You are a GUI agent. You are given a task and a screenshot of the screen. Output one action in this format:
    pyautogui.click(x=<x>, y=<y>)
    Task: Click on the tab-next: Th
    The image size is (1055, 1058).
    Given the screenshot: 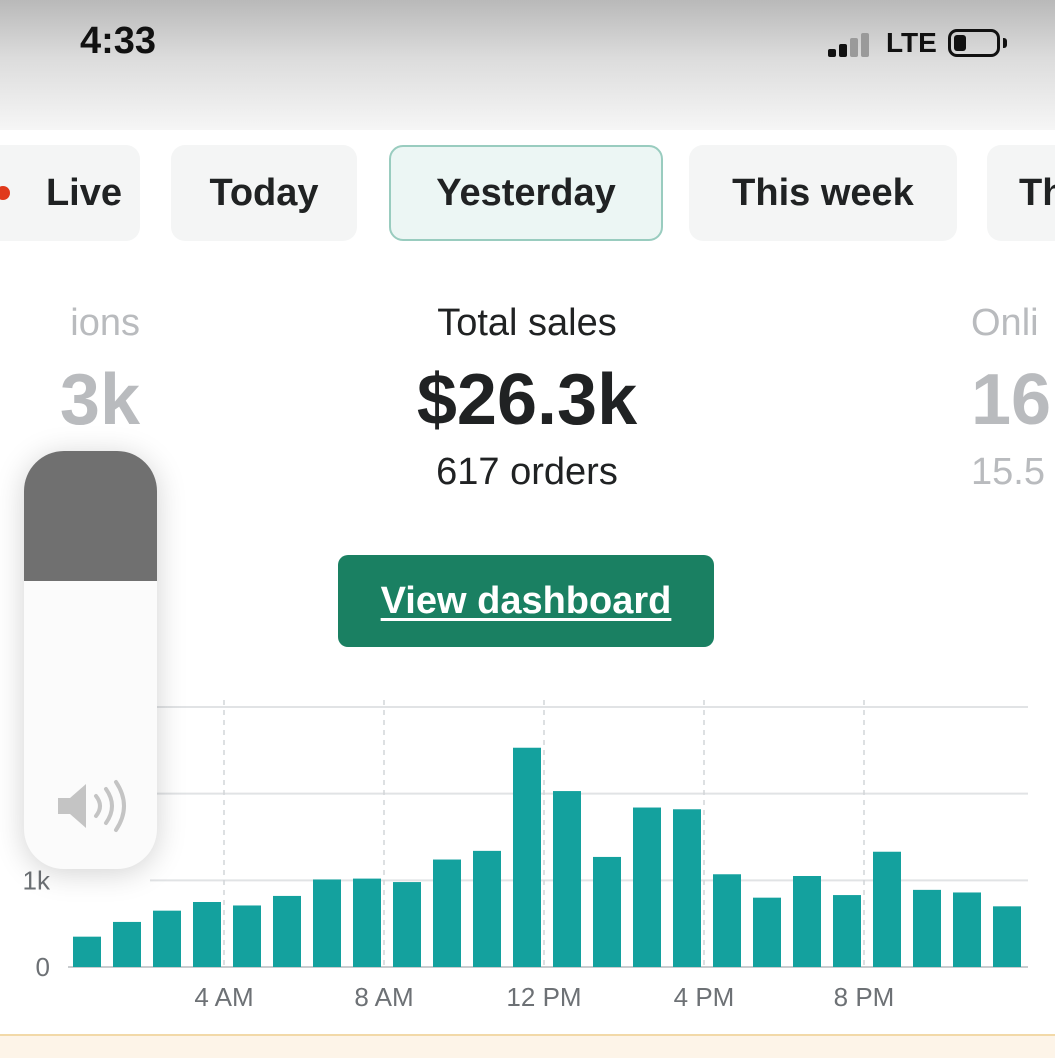 What is the action you would take?
    pyautogui.click(x=1021, y=193)
    